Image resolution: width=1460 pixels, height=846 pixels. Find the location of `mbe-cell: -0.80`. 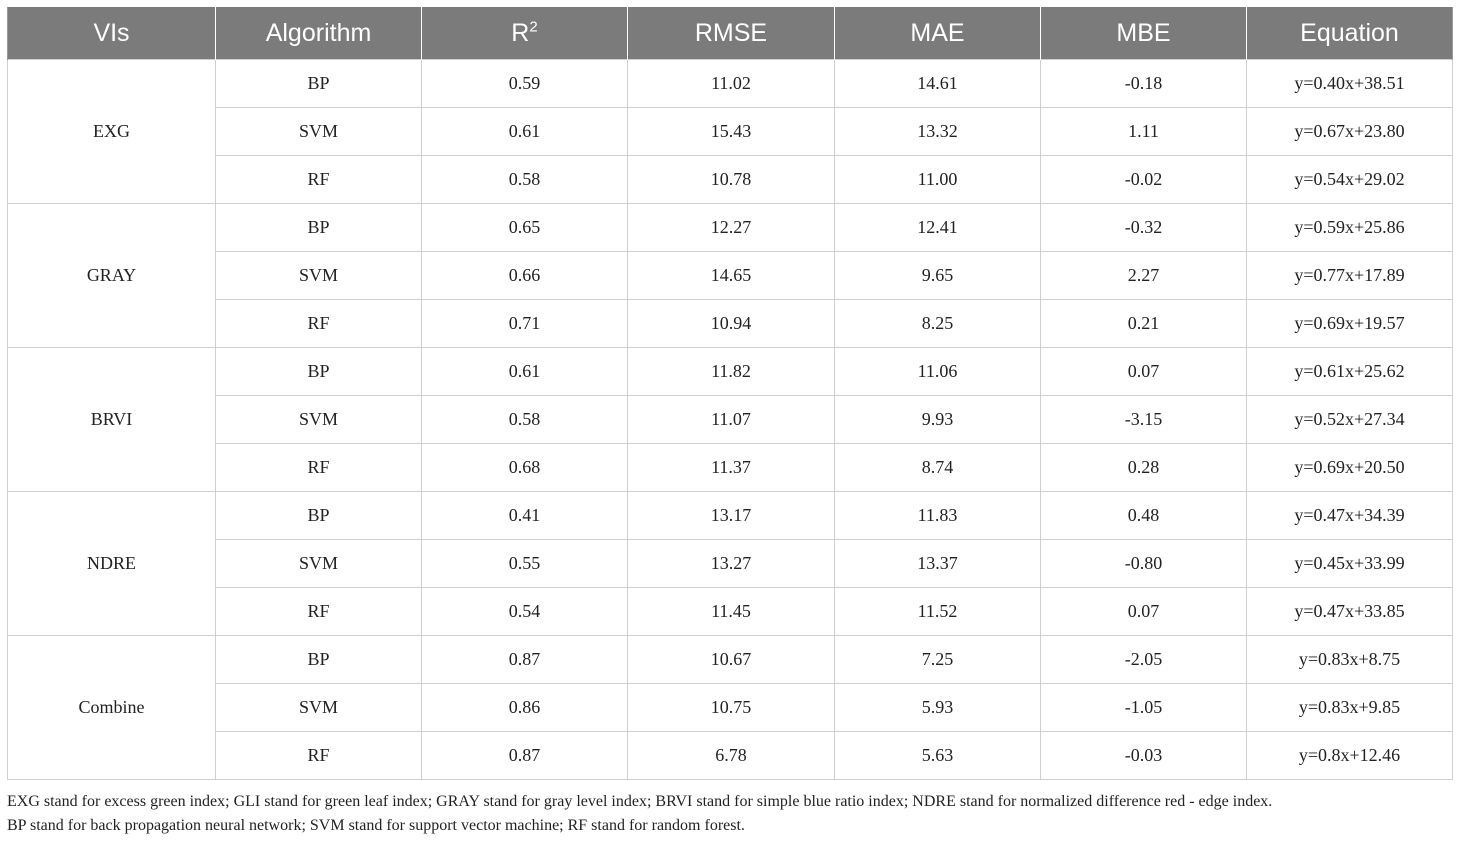

mbe-cell: -0.80 is located at coordinates (1143, 563).